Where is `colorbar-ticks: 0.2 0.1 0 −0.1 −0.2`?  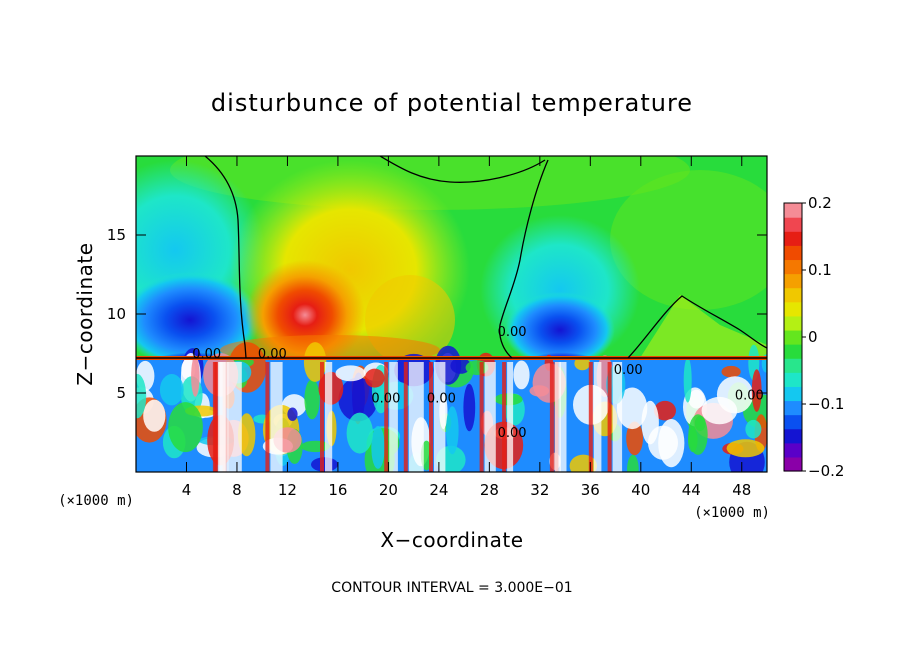
colorbar-ticks: 0.2 0.1 0 −0.1 −0.2 is located at coordinates (823, 337).